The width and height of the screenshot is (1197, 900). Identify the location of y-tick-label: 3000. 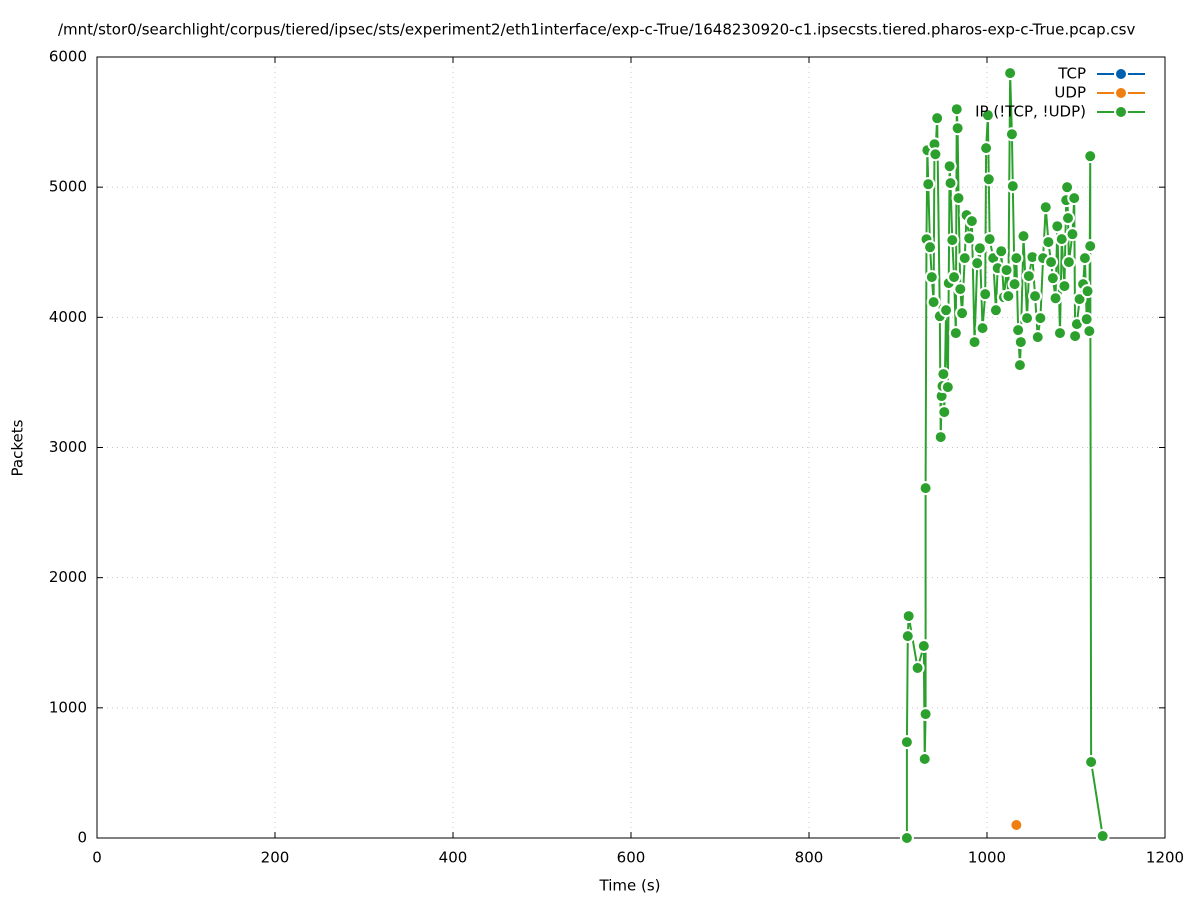
(68, 447).